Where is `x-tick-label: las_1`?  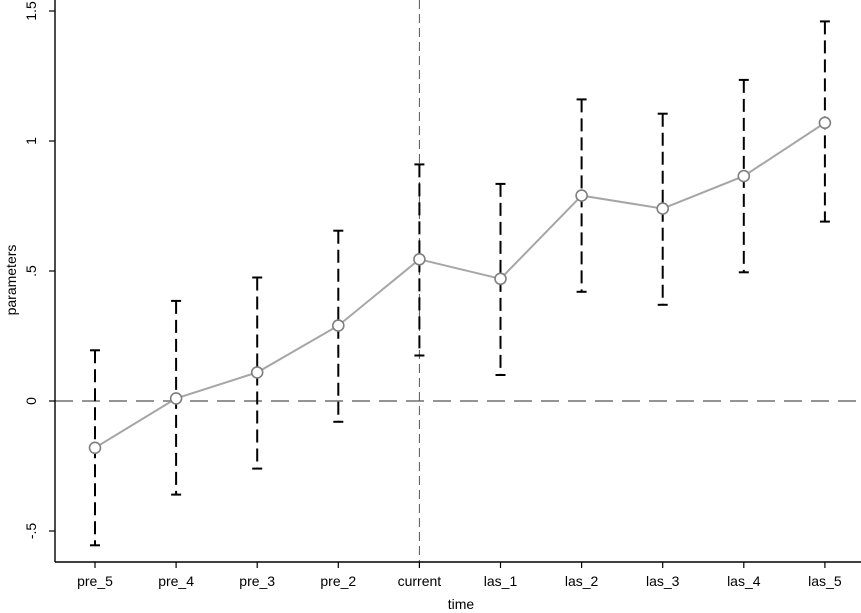 x-tick-label: las_1 is located at coordinates (501, 581).